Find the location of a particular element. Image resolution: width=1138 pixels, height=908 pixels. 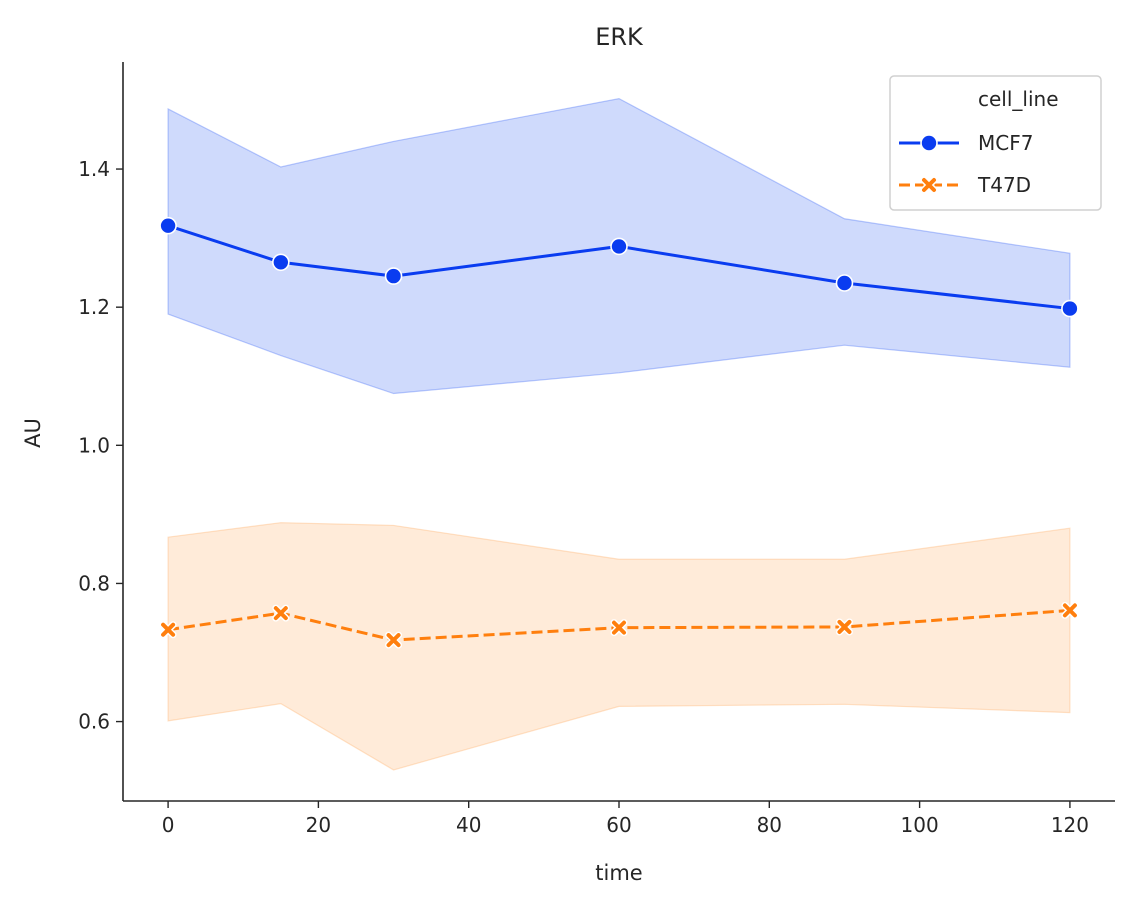

x-tick-label: 80 is located at coordinates (769, 825).